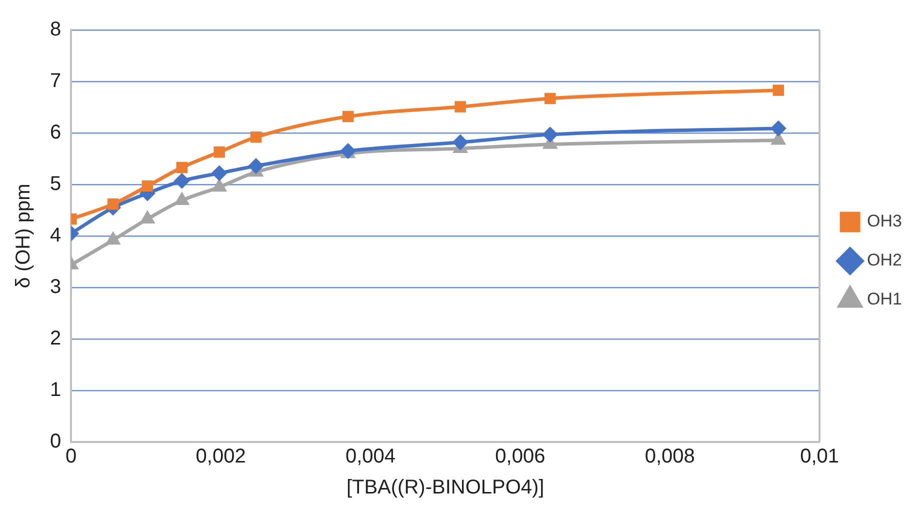 The image size is (920, 512). Describe the element at coordinates (370, 457) in the screenshot. I see `x-tick-label: 0,004` at that location.